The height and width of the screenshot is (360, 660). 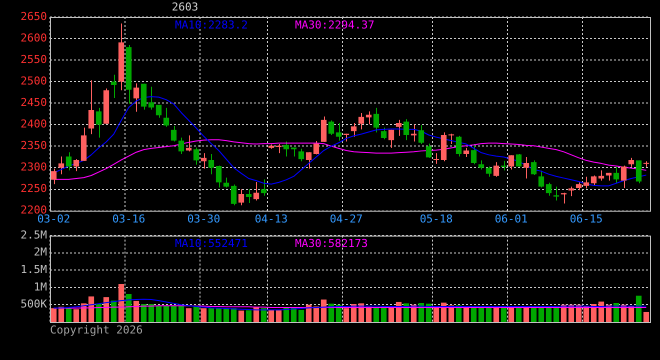 What do you see at coordinates (33, 59) in the screenshot?
I see `y-tick-label: 2550` at bounding box center [33, 59].